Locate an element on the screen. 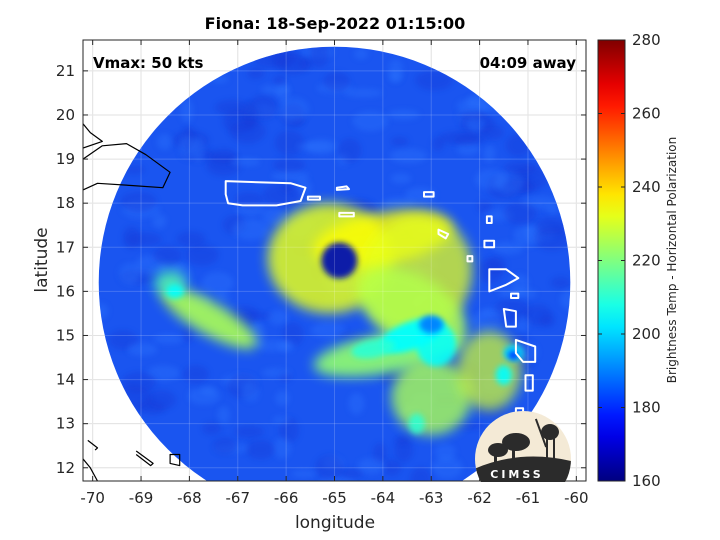 Image resolution: width=720 pixels, height=540 pixels. time-away-annotation: 04:09 away is located at coordinates (528, 63).